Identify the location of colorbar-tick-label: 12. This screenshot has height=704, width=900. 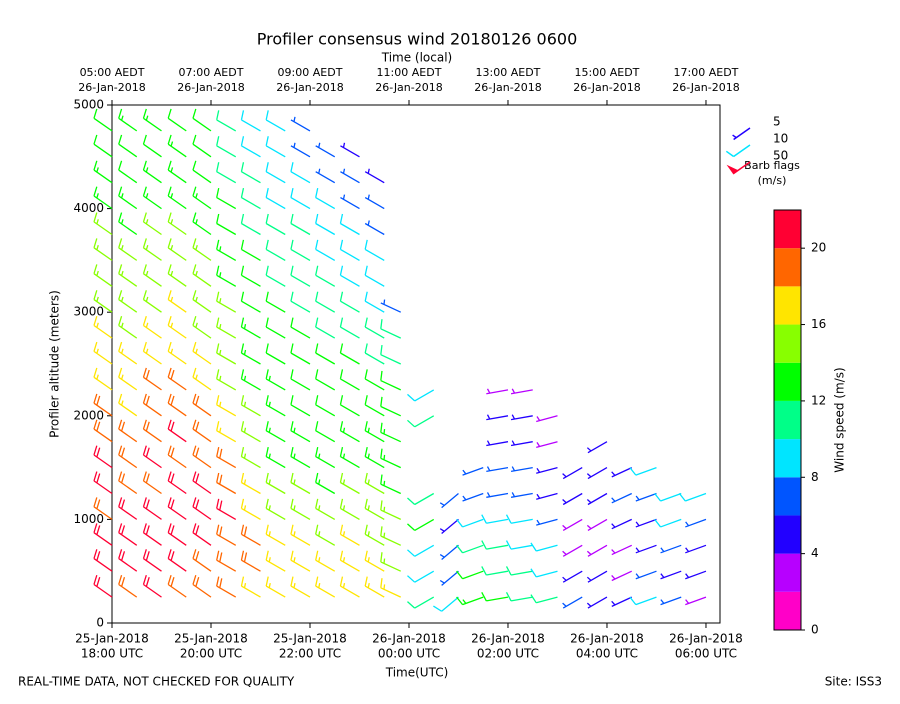
(818, 400).